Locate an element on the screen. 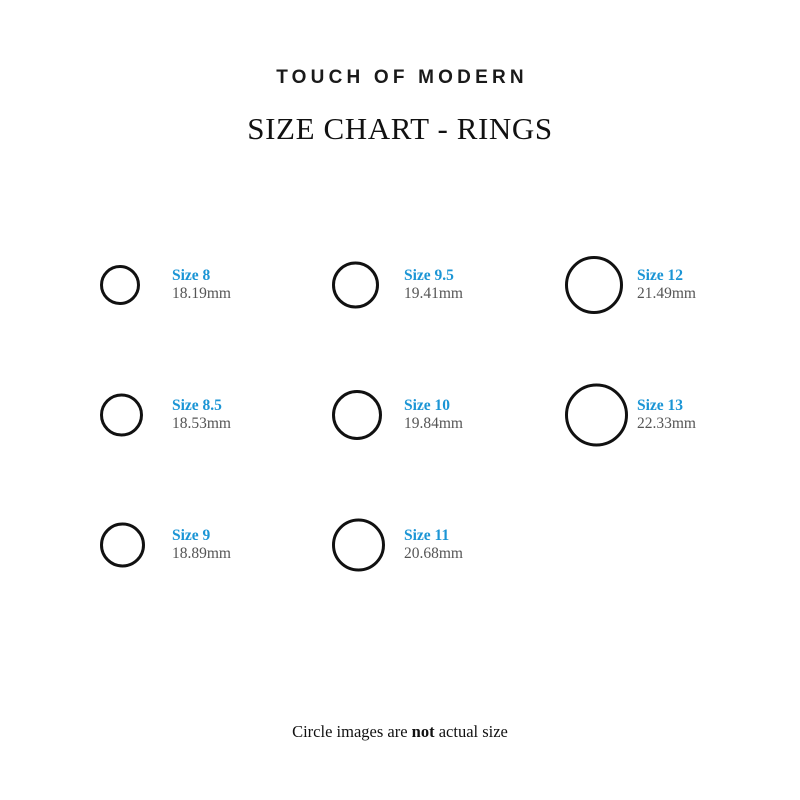 This screenshot has width=800, height=800. ring-size-labels: Size 8.5 18.53mm is located at coordinates (201, 415).